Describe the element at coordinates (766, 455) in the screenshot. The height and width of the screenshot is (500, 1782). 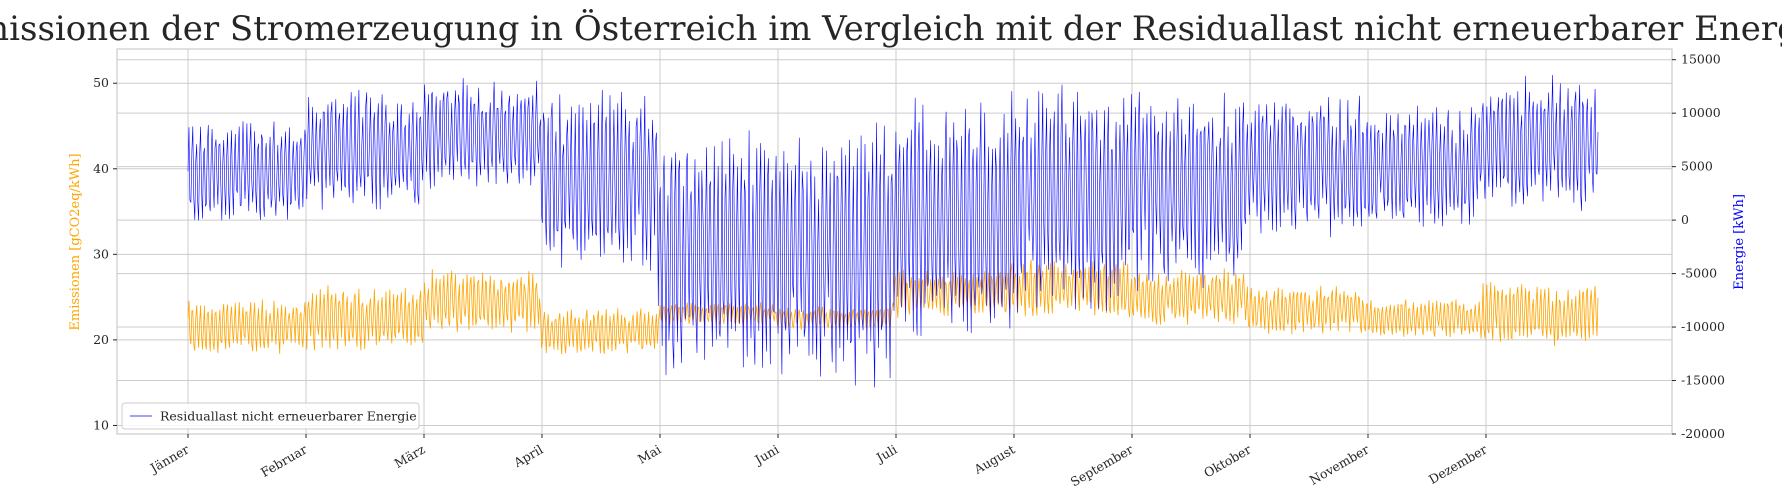
I see `x-tick-label-5: Juni` at that location.